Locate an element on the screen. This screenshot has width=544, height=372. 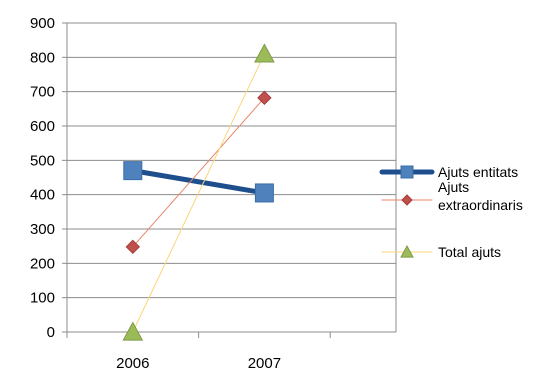
legend-label-total-ajuts: Total ajuts is located at coordinates (469, 252).